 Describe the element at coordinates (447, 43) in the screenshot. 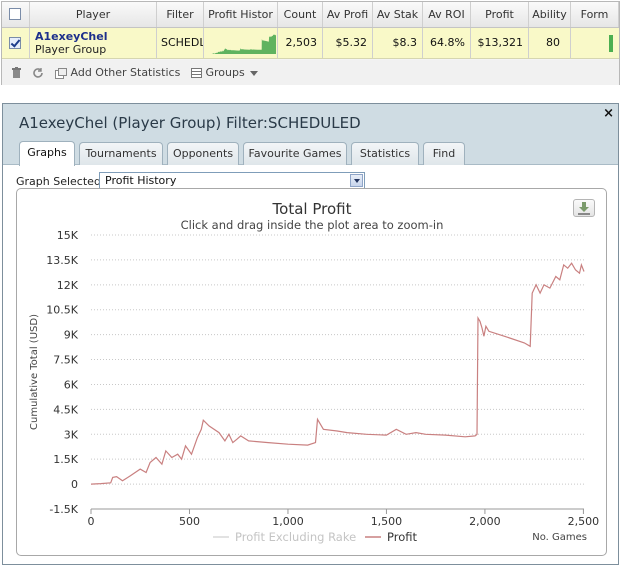

I see `av-roi-cell: 64.8%` at that location.